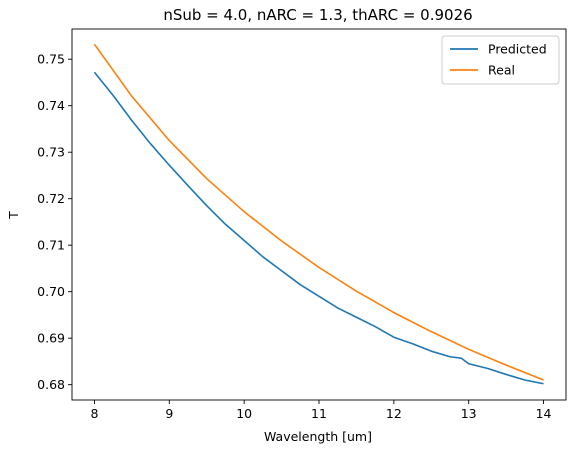  I want to click on x-tick-label: 12, so click(394, 413).